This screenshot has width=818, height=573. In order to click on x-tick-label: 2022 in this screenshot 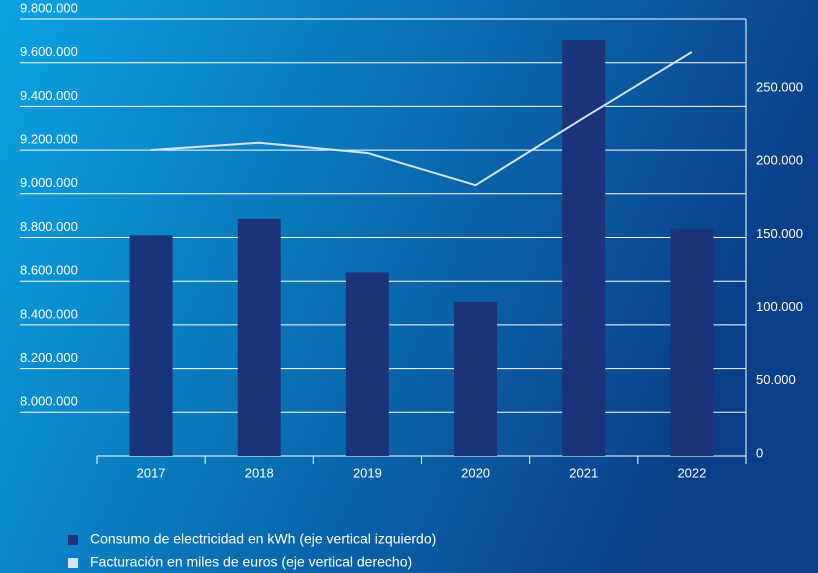, I will do `click(691, 472)`.